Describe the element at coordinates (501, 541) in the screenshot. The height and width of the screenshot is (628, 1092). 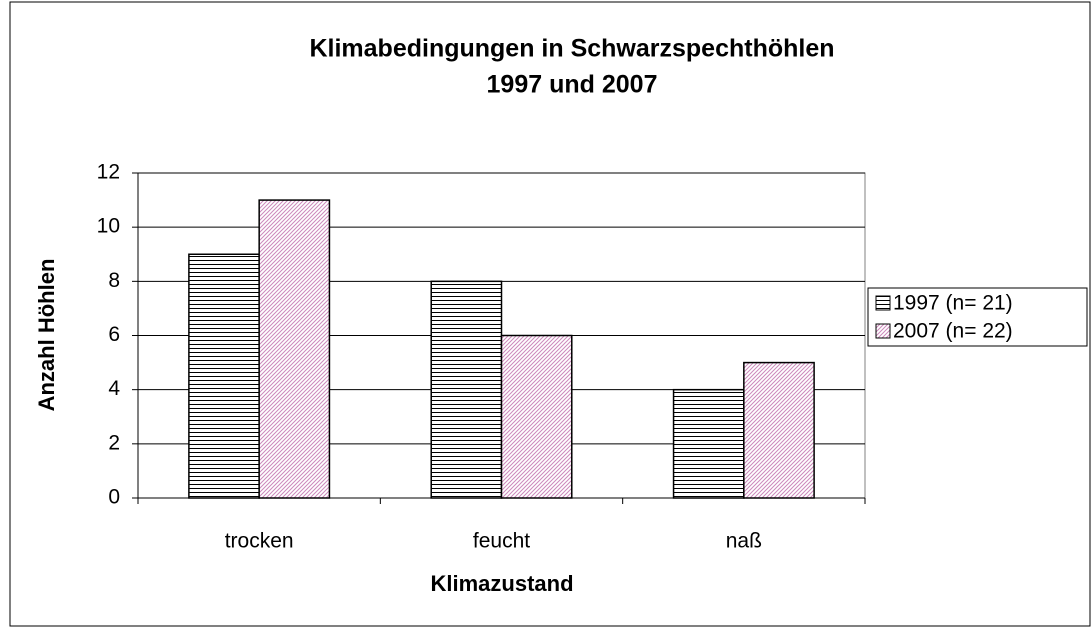
I see `x-tick-label: feucht` at that location.